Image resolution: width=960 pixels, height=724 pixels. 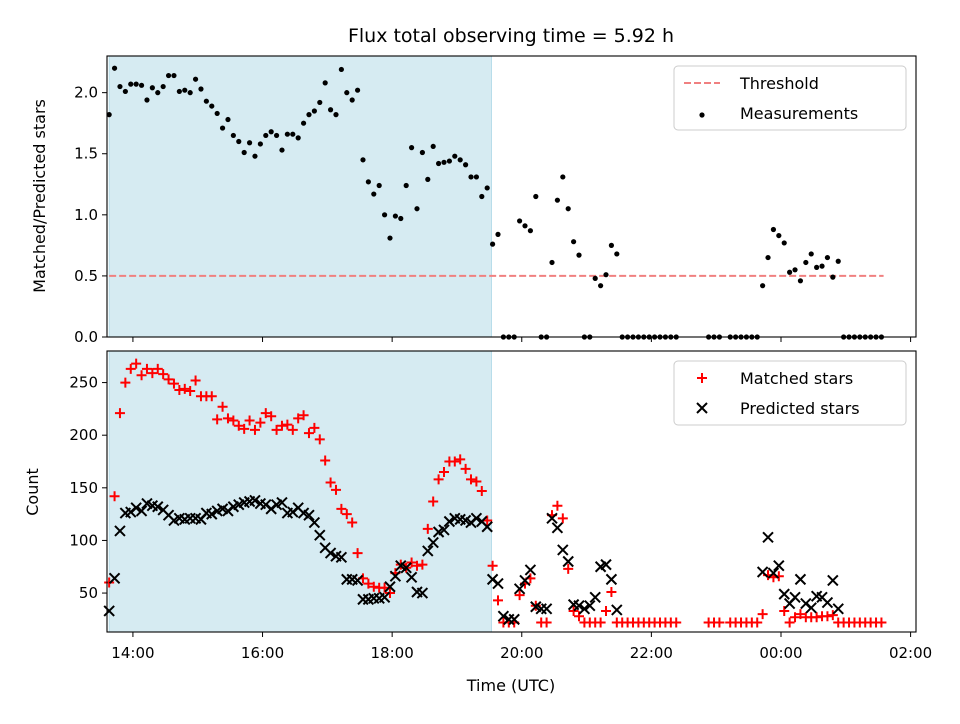 What do you see at coordinates (651, 653) in the screenshot?
I see `x-tick-label: 22:00` at bounding box center [651, 653].